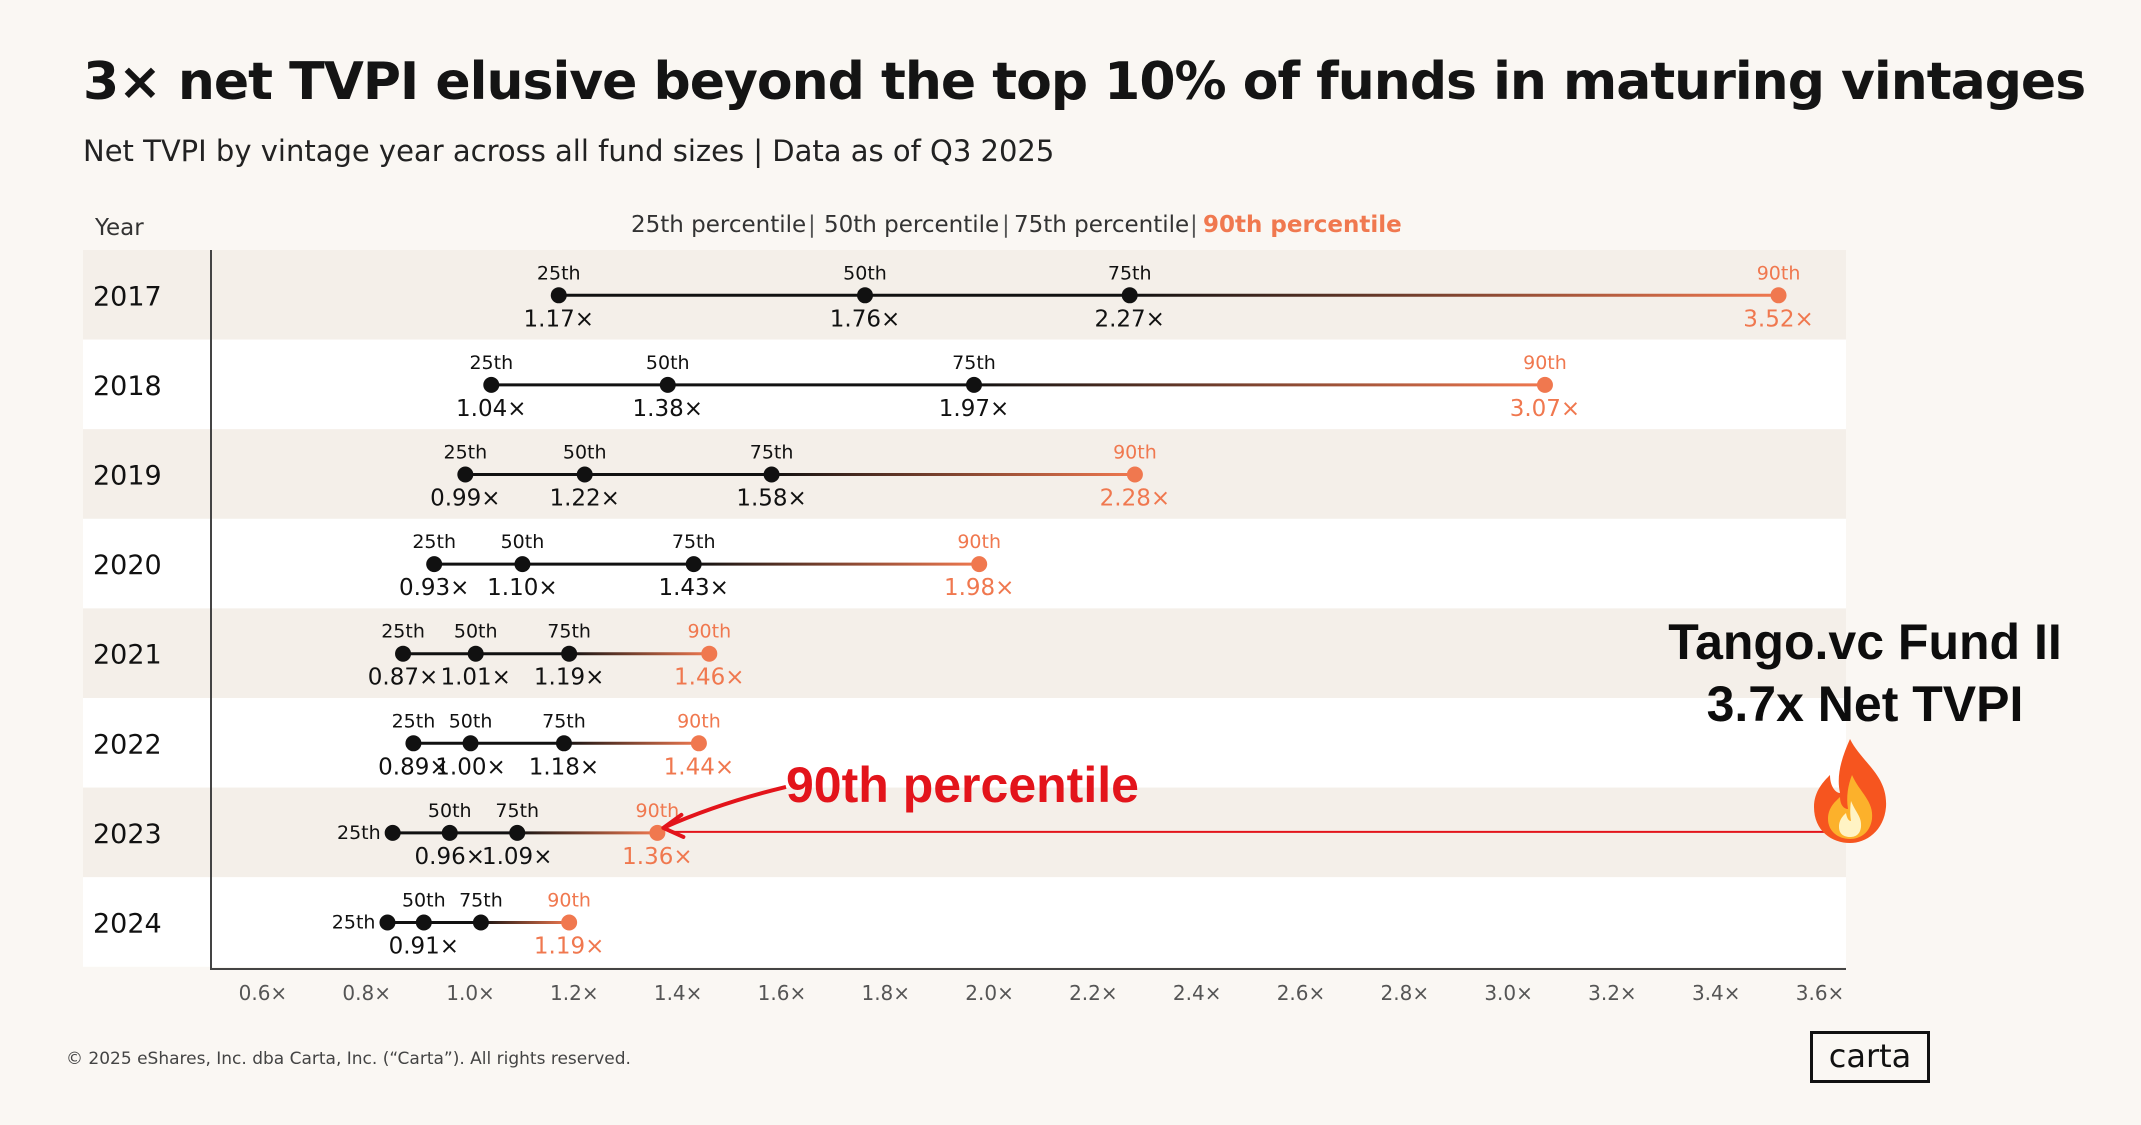  Describe the element at coordinates (434, 588) in the screenshot. I see `value-label: 0.93×` at that location.